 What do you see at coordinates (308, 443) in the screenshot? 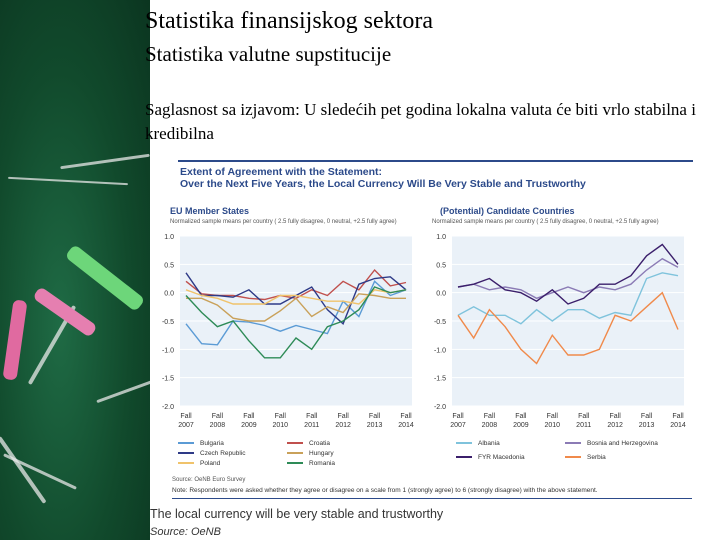
I see `legend-croatia: Croatia` at bounding box center [308, 443].